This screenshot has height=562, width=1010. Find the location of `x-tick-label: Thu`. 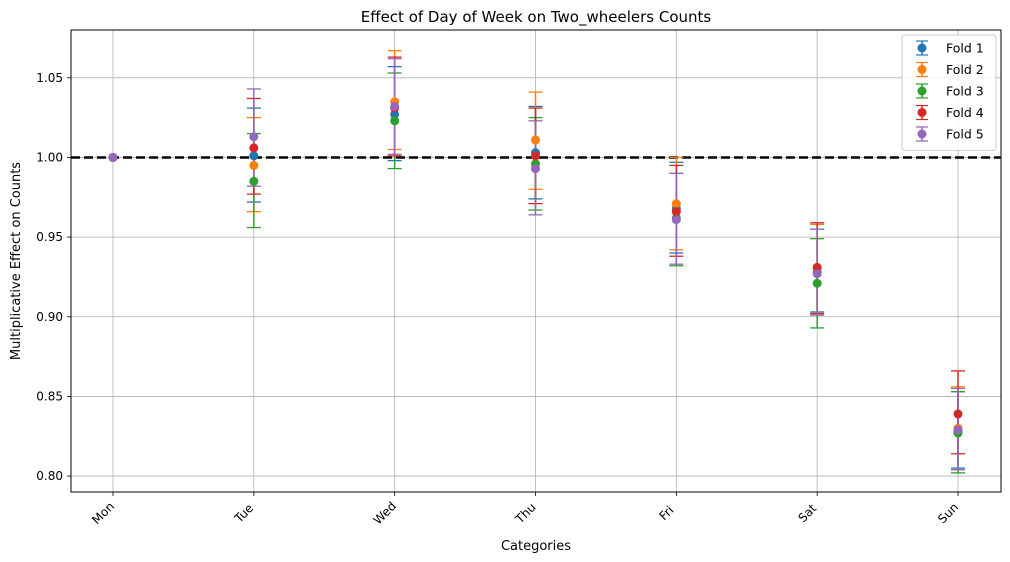

x-tick-label: Thu is located at coordinates (525, 513).